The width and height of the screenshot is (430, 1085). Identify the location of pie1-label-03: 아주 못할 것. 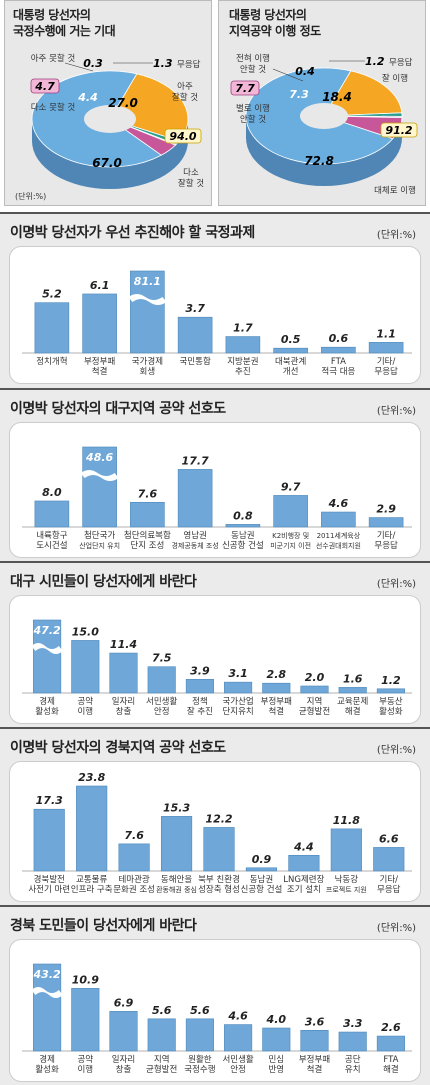
(53, 58).